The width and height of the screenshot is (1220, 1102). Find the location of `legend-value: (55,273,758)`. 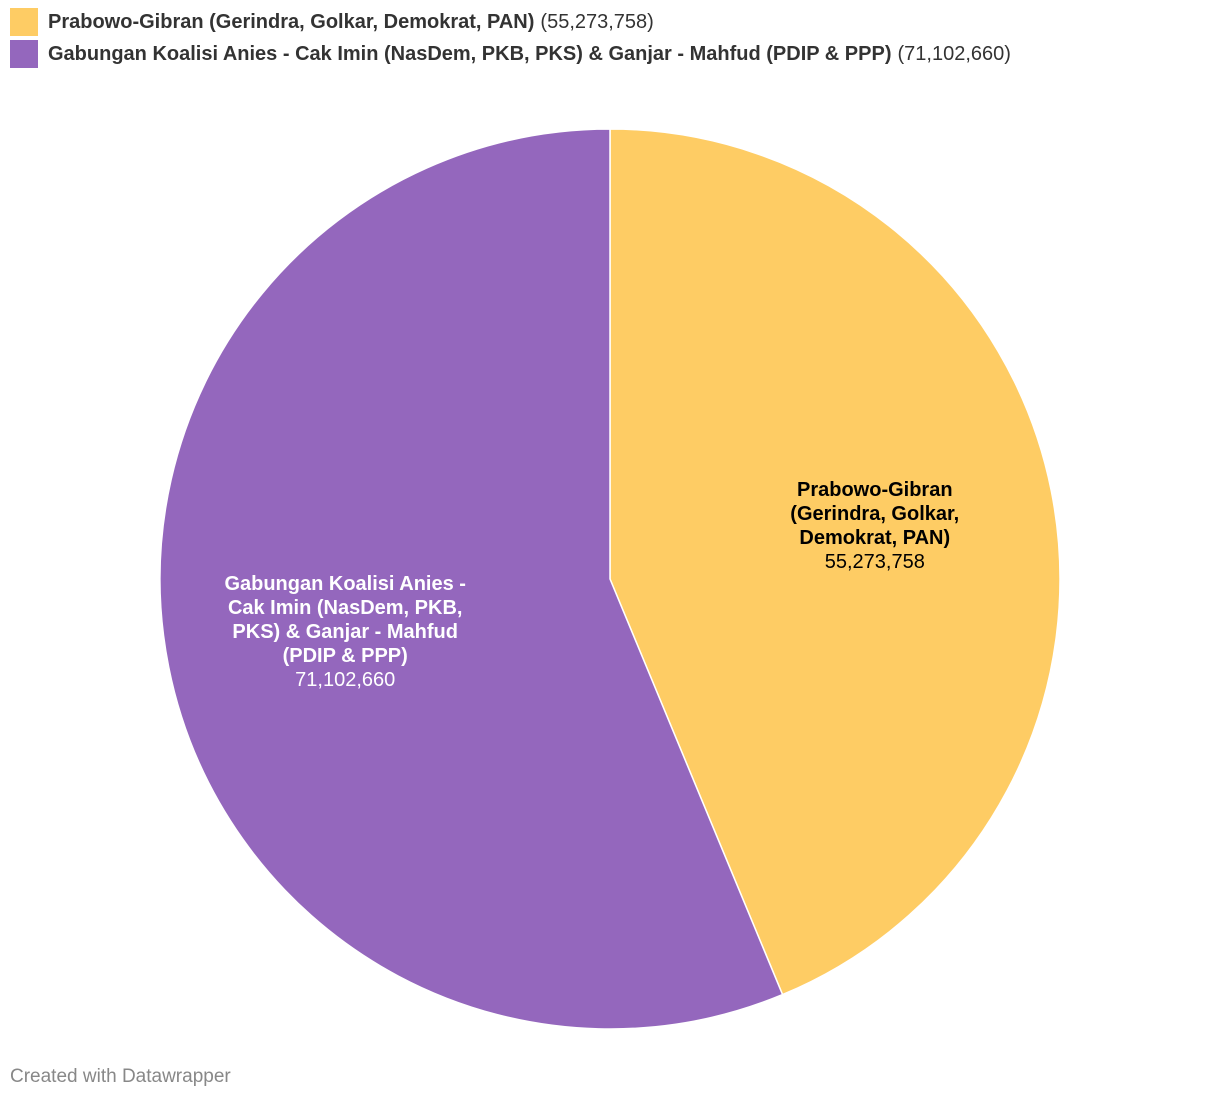

legend-value: (55,273,758) is located at coordinates (597, 21).